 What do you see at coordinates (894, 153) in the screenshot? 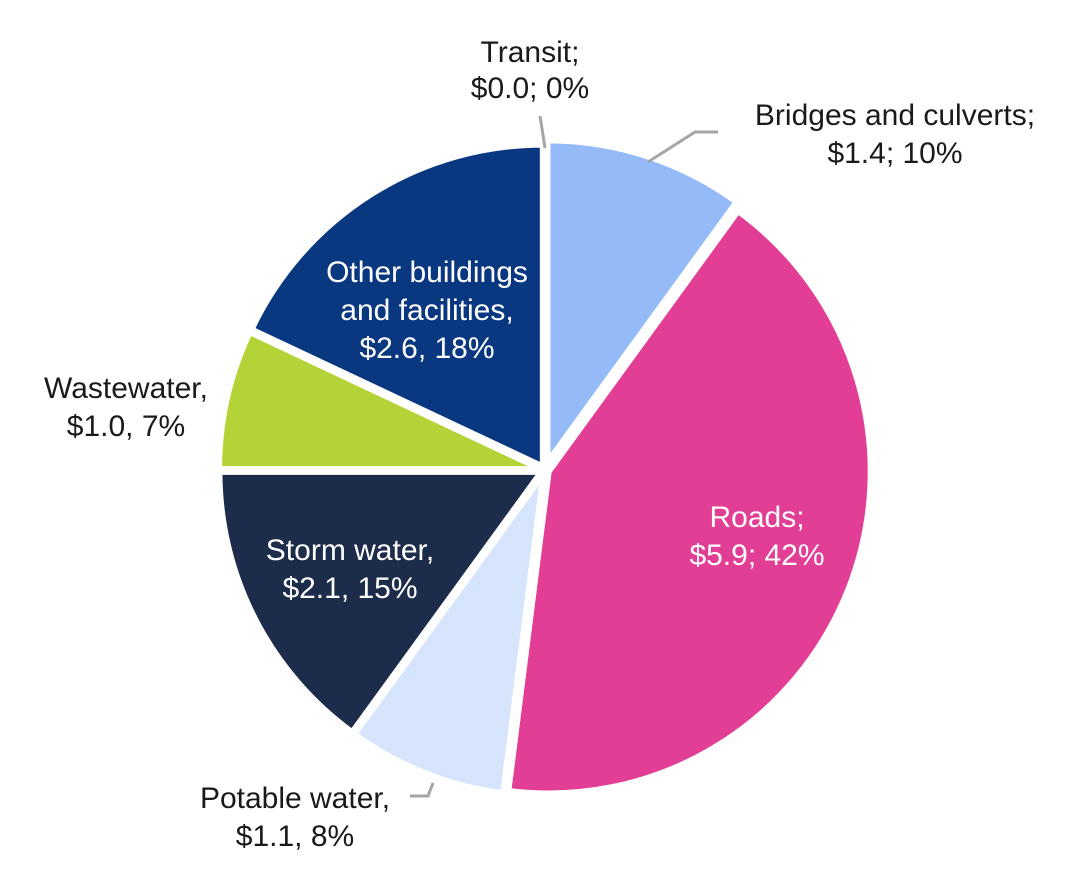
I see `data-label-line: $1.4; 10%` at bounding box center [894, 153].